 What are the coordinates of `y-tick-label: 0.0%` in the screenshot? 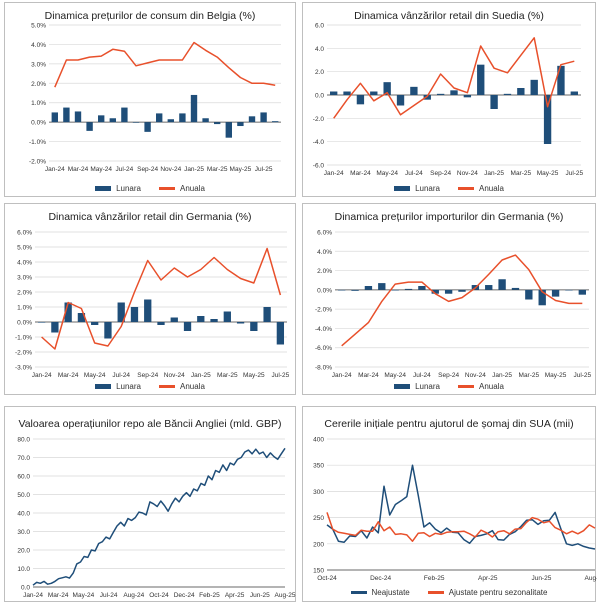 It's located at (24, 323).